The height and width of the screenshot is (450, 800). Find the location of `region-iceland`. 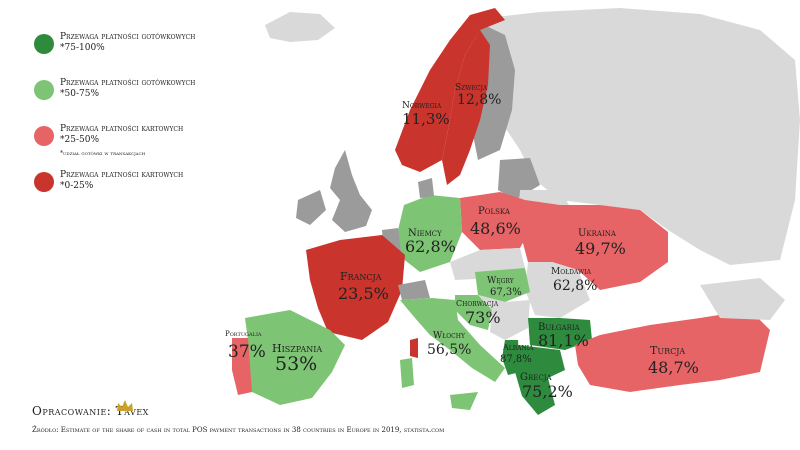

region-iceland is located at coordinates (300, 27).